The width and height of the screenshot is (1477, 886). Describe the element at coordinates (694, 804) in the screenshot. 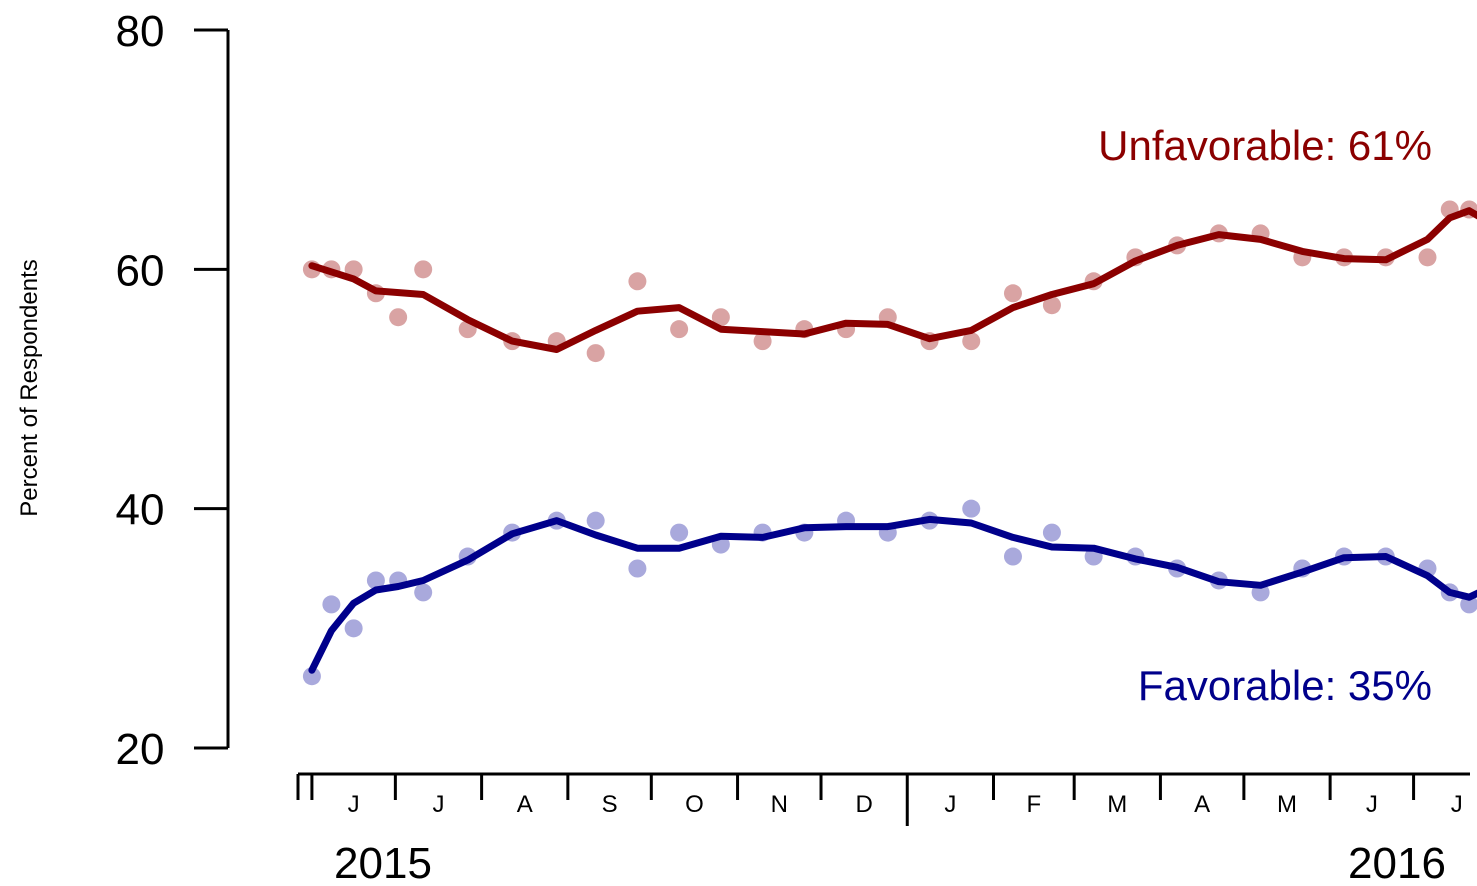

I see `x-tick-label: O` at that location.